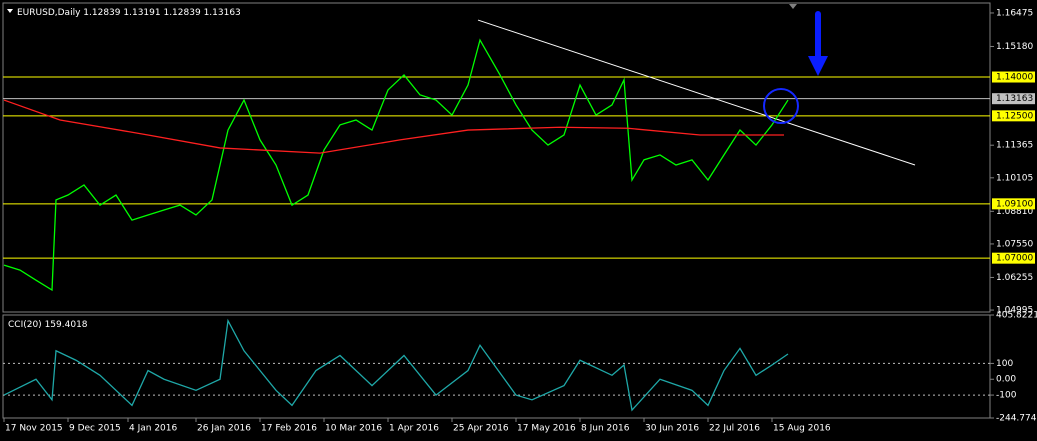 This screenshot has width=1037, height=441. What do you see at coordinates (1014, 244) in the screenshot?
I see `y-tick-label: 1.07550` at bounding box center [1014, 244].